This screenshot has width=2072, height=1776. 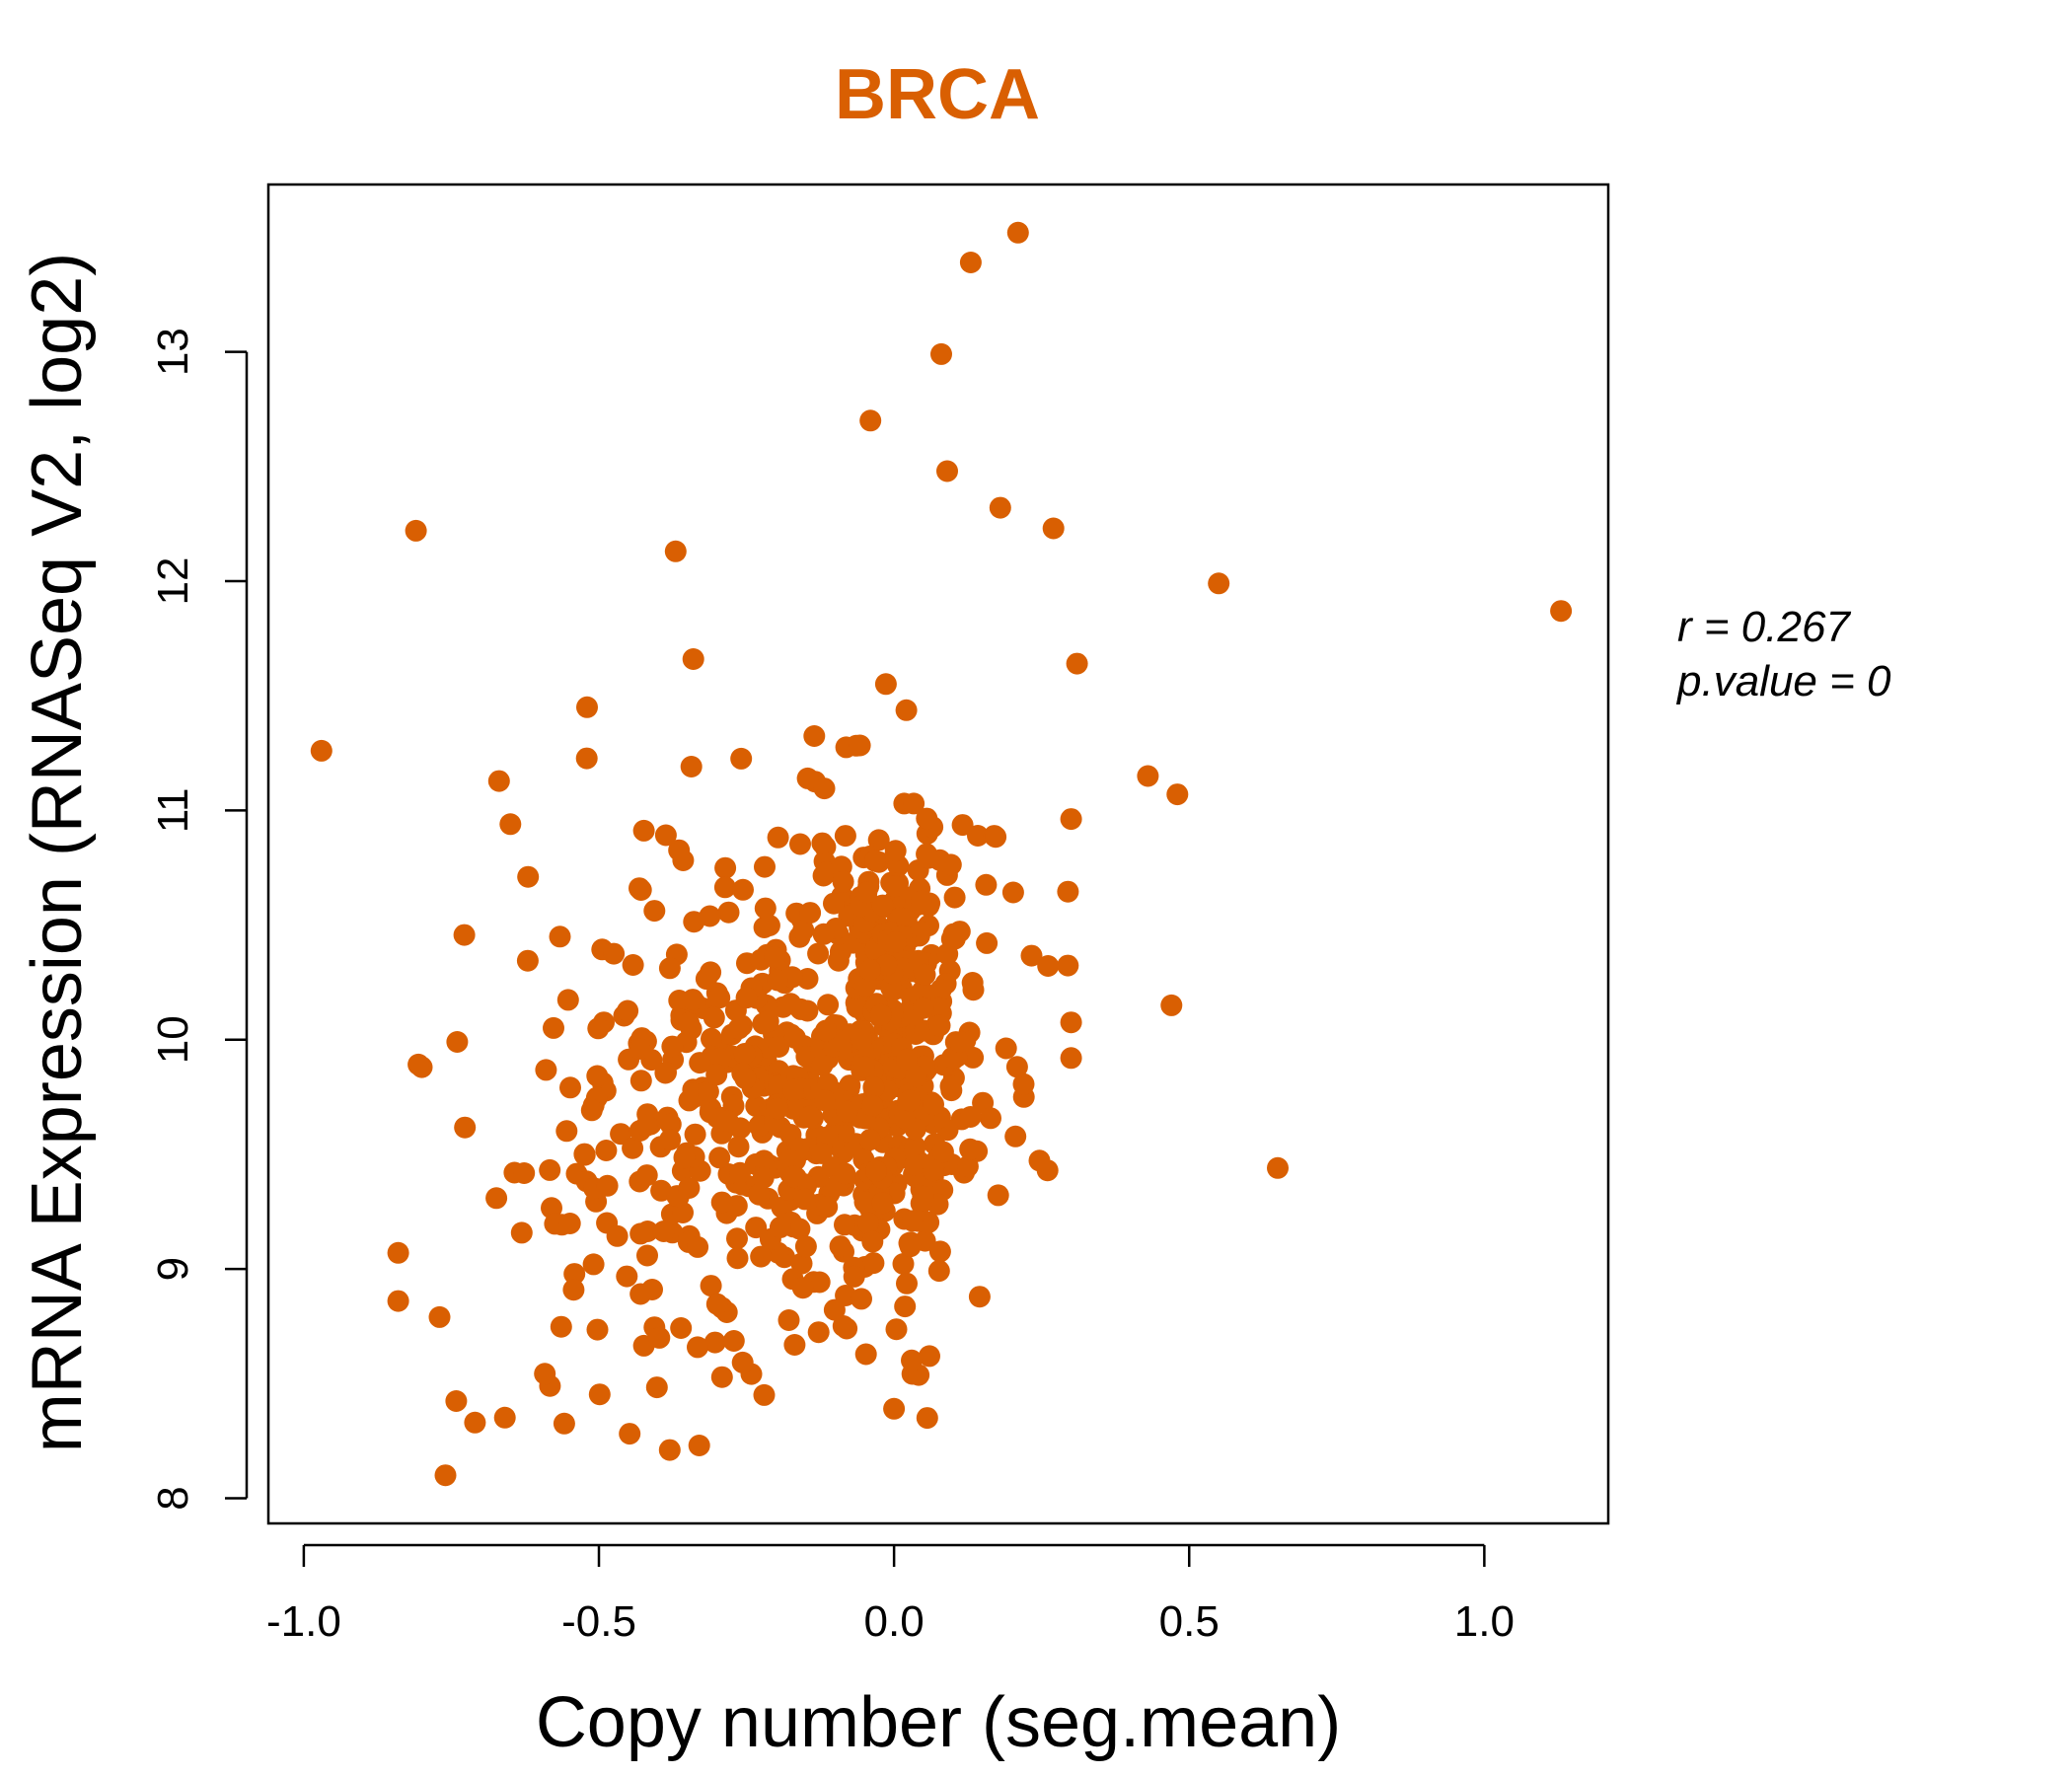 I want to click on x-axis-title: Copy number (seg.mean), so click(x=939, y=1722).